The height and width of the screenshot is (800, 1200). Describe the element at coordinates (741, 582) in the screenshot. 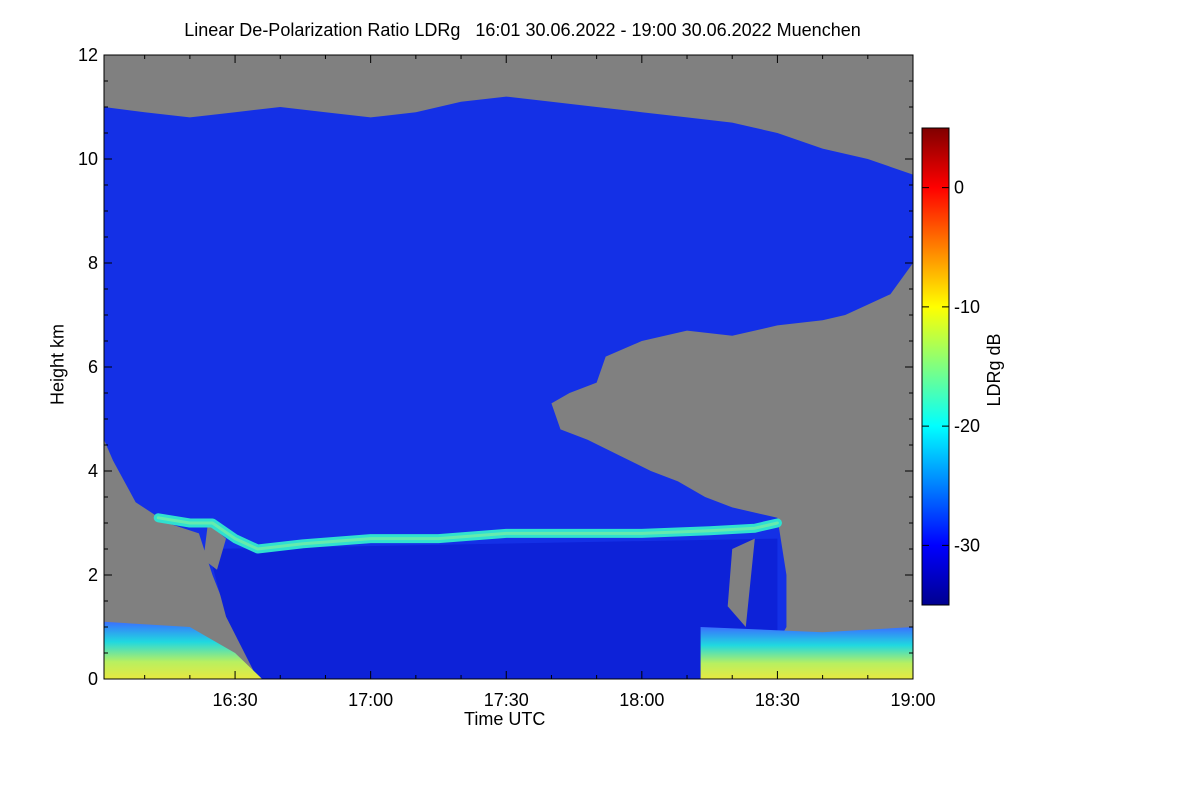

I see `gap-right` at that location.